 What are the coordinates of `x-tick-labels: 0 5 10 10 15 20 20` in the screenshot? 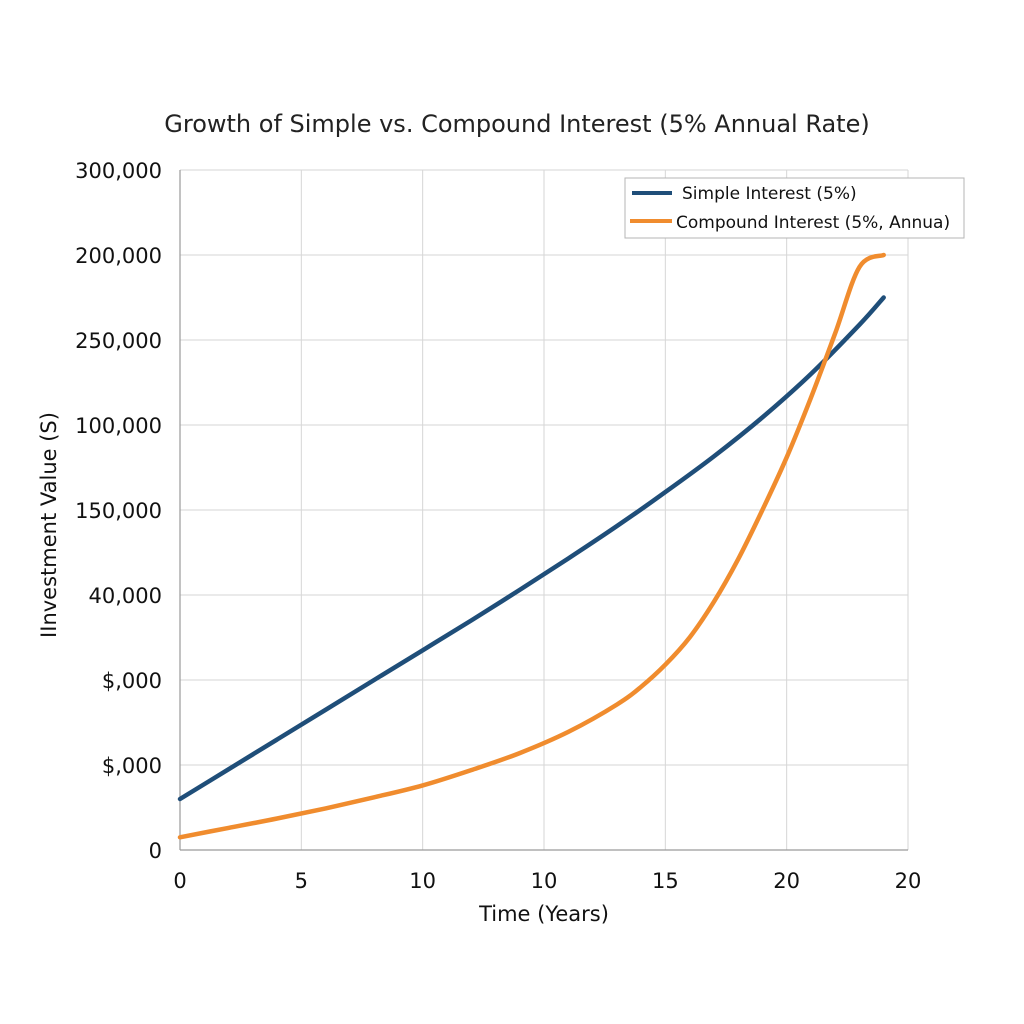 It's located at (547, 881).